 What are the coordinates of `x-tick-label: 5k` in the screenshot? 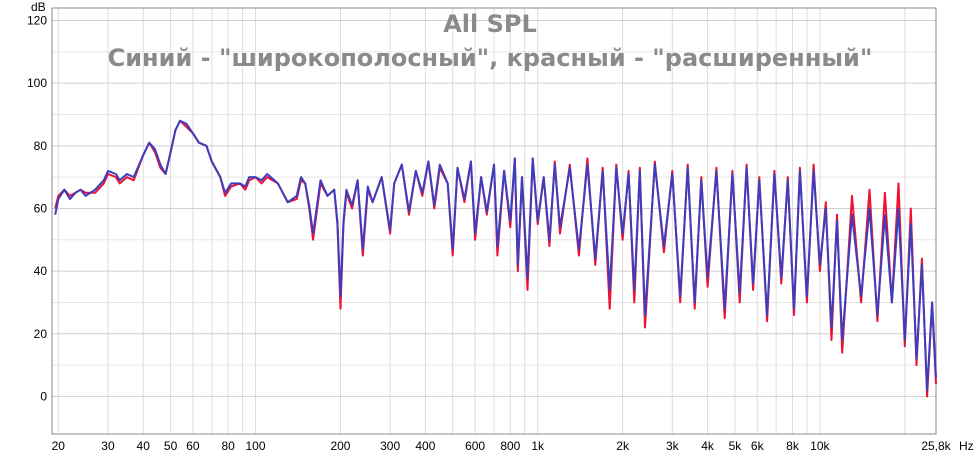 It's located at (736, 446).